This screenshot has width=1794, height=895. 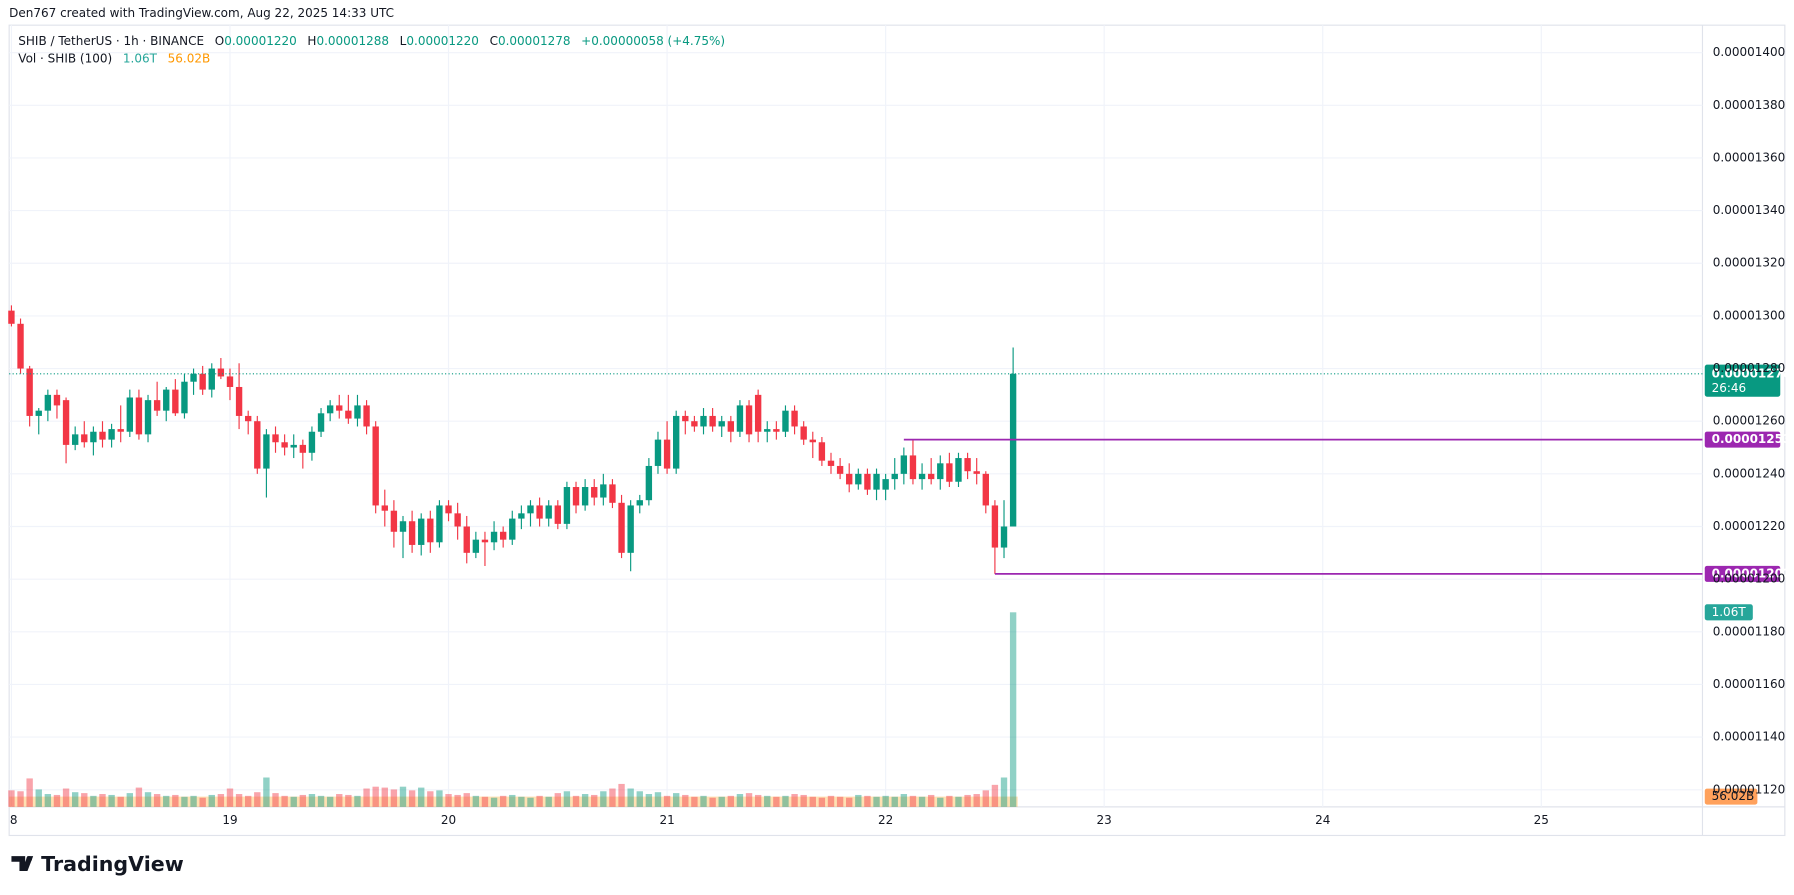 What do you see at coordinates (1742, 380) in the screenshot?
I see `last-price-badge` at bounding box center [1742, 380].